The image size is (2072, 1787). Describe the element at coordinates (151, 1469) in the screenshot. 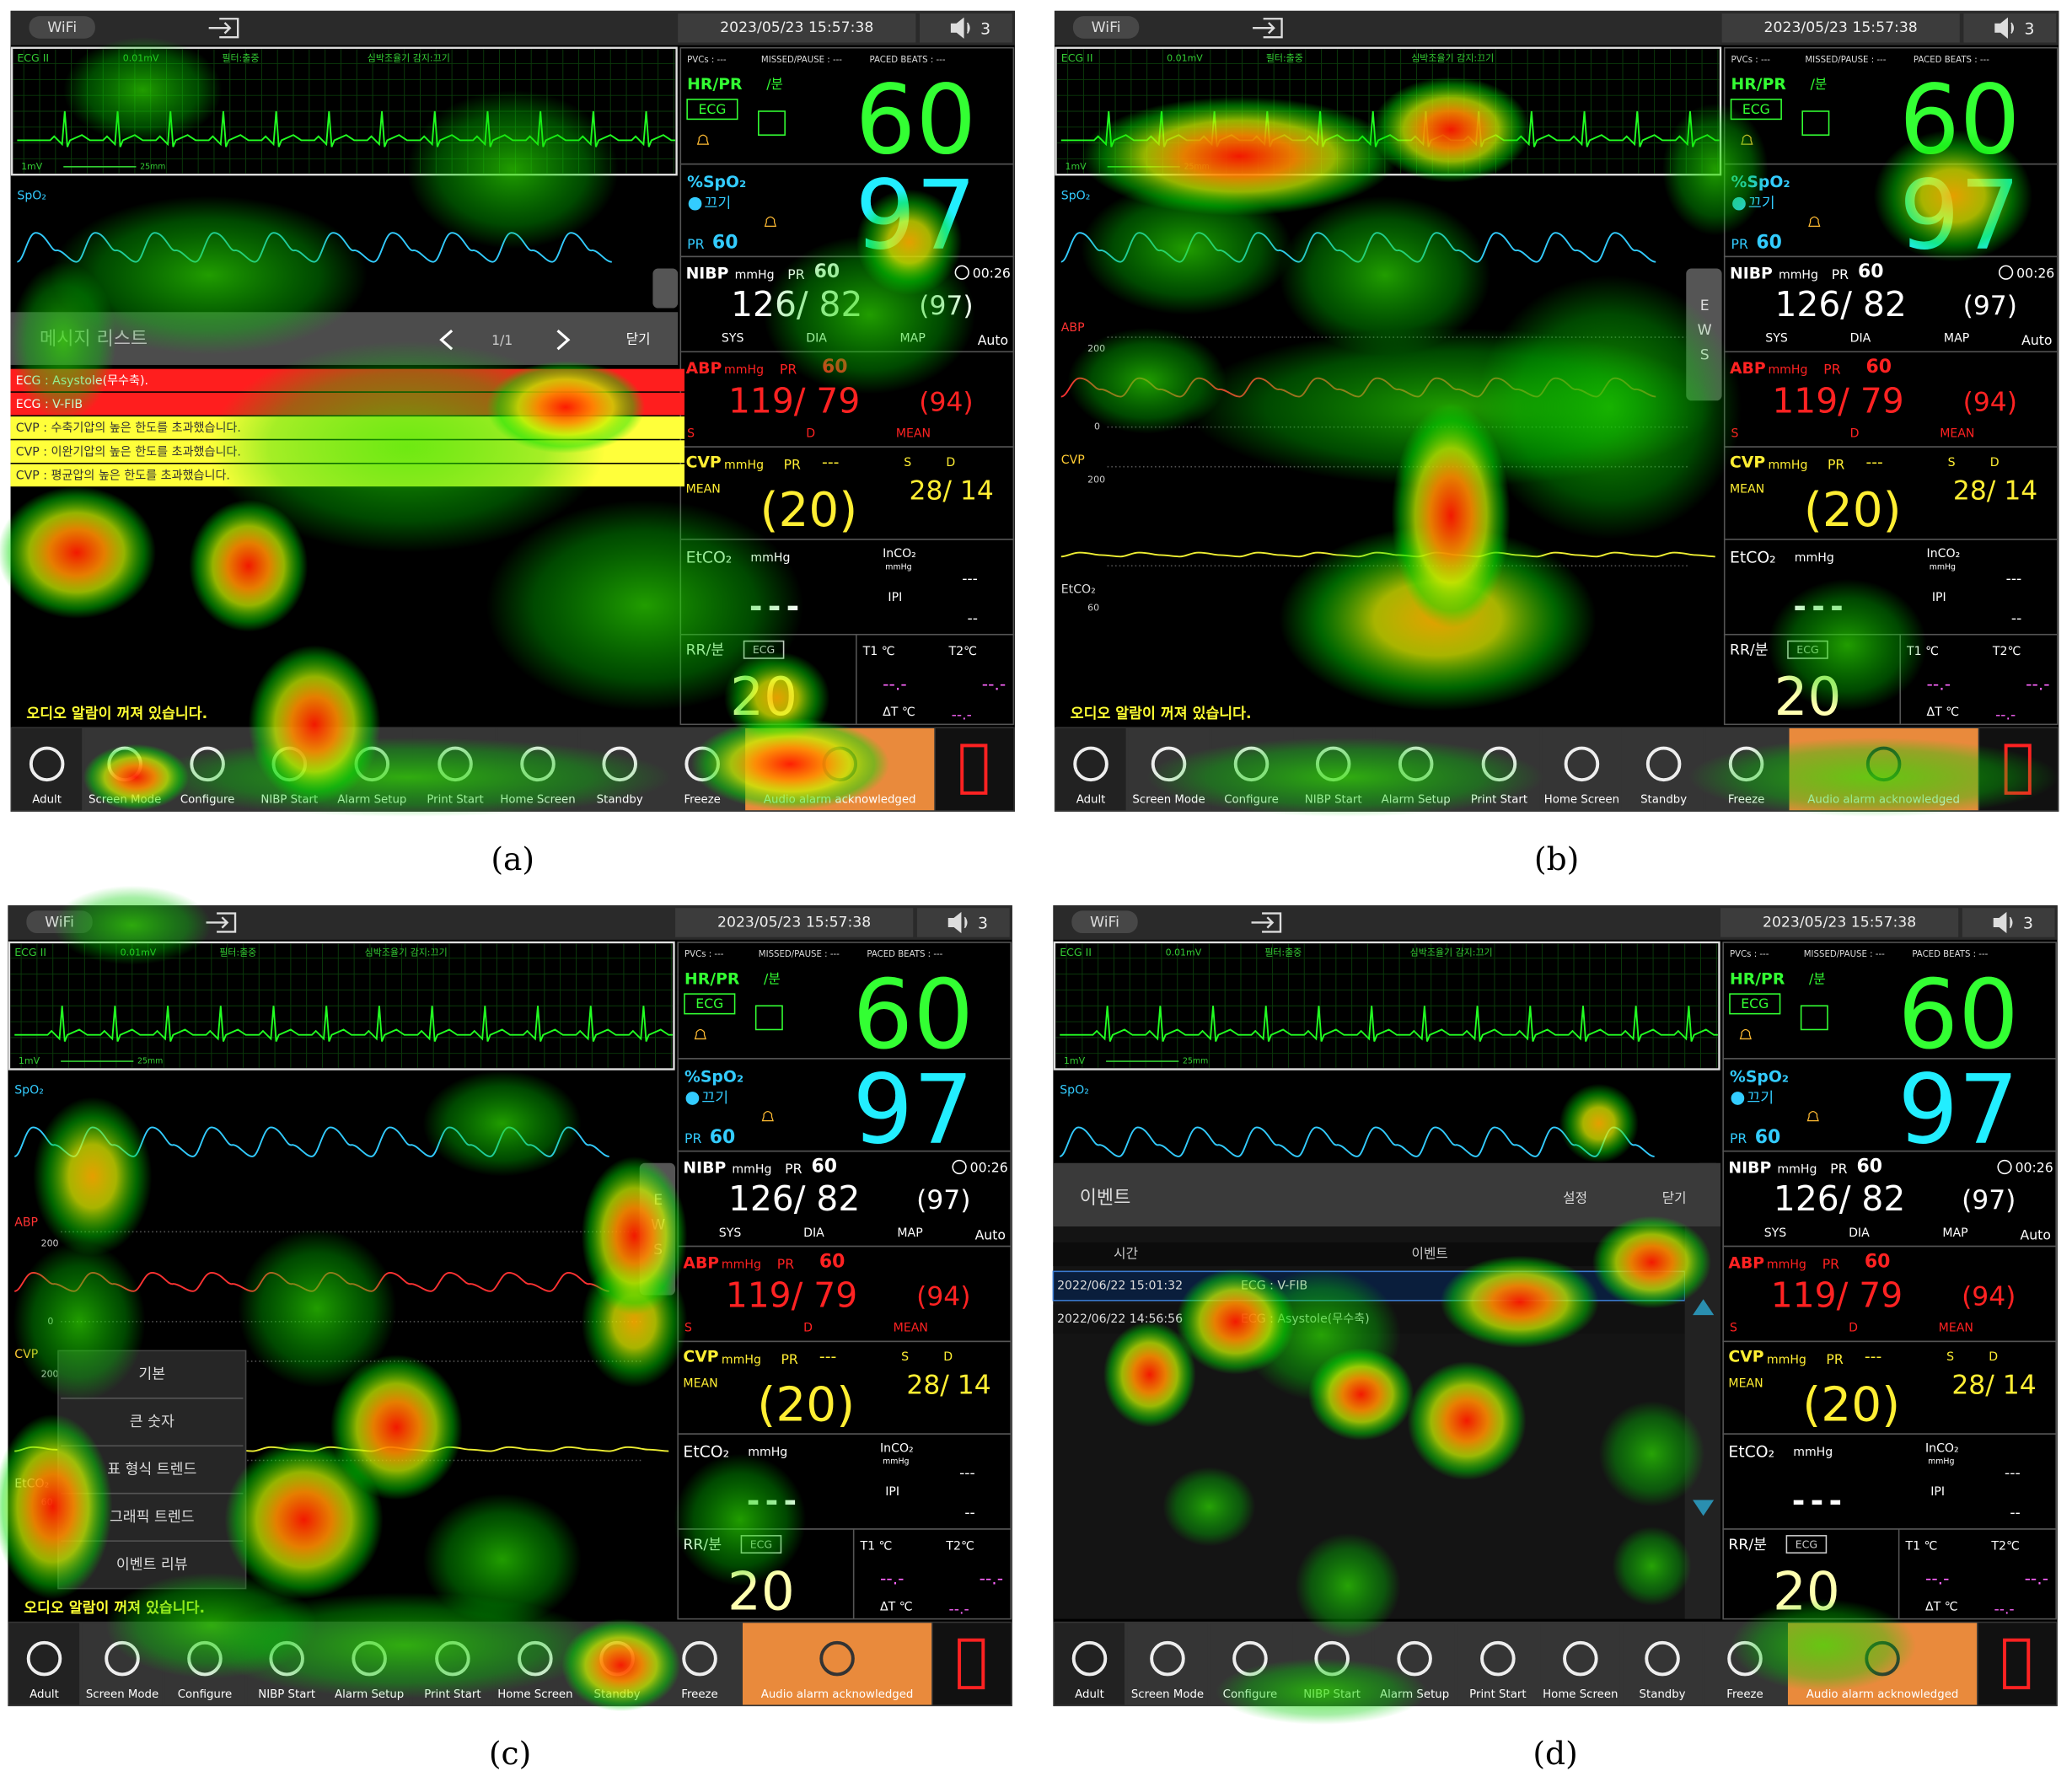

I see `menu-item: 표 형식 트렌드` at that location.